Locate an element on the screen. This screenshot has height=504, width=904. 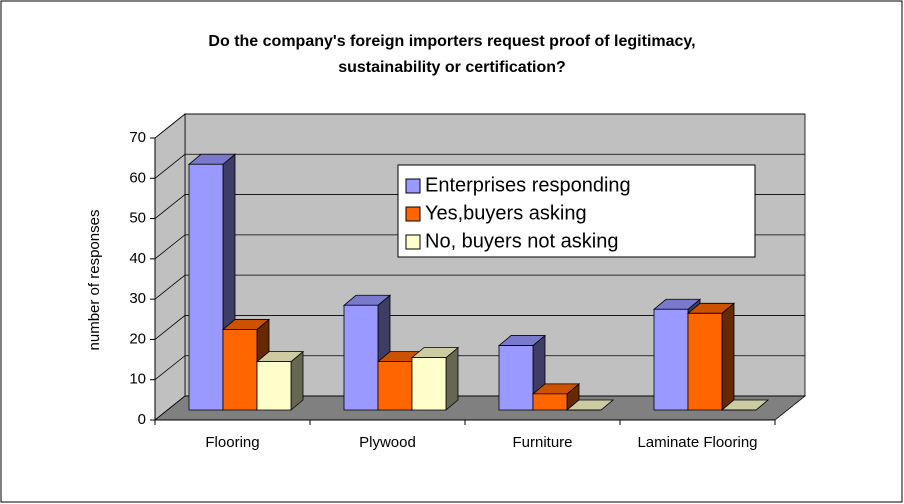
y-tick-label: 70 is located at coordinates (137, 137).